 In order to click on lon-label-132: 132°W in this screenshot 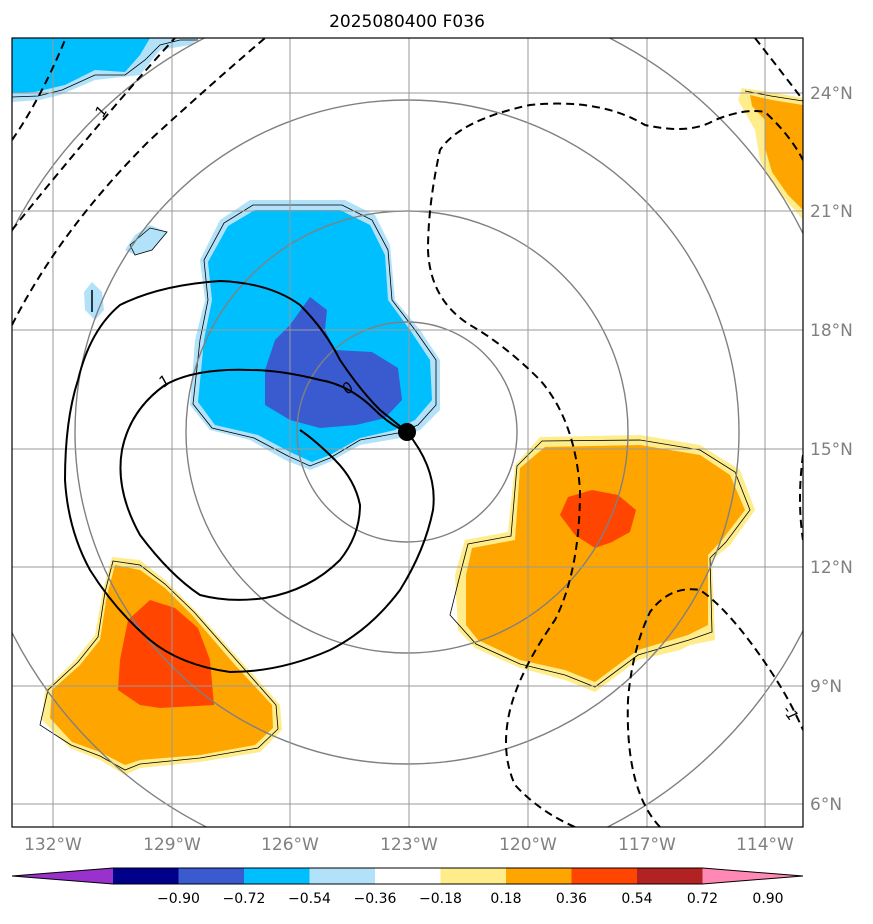, I will do `click(53, 845)`.